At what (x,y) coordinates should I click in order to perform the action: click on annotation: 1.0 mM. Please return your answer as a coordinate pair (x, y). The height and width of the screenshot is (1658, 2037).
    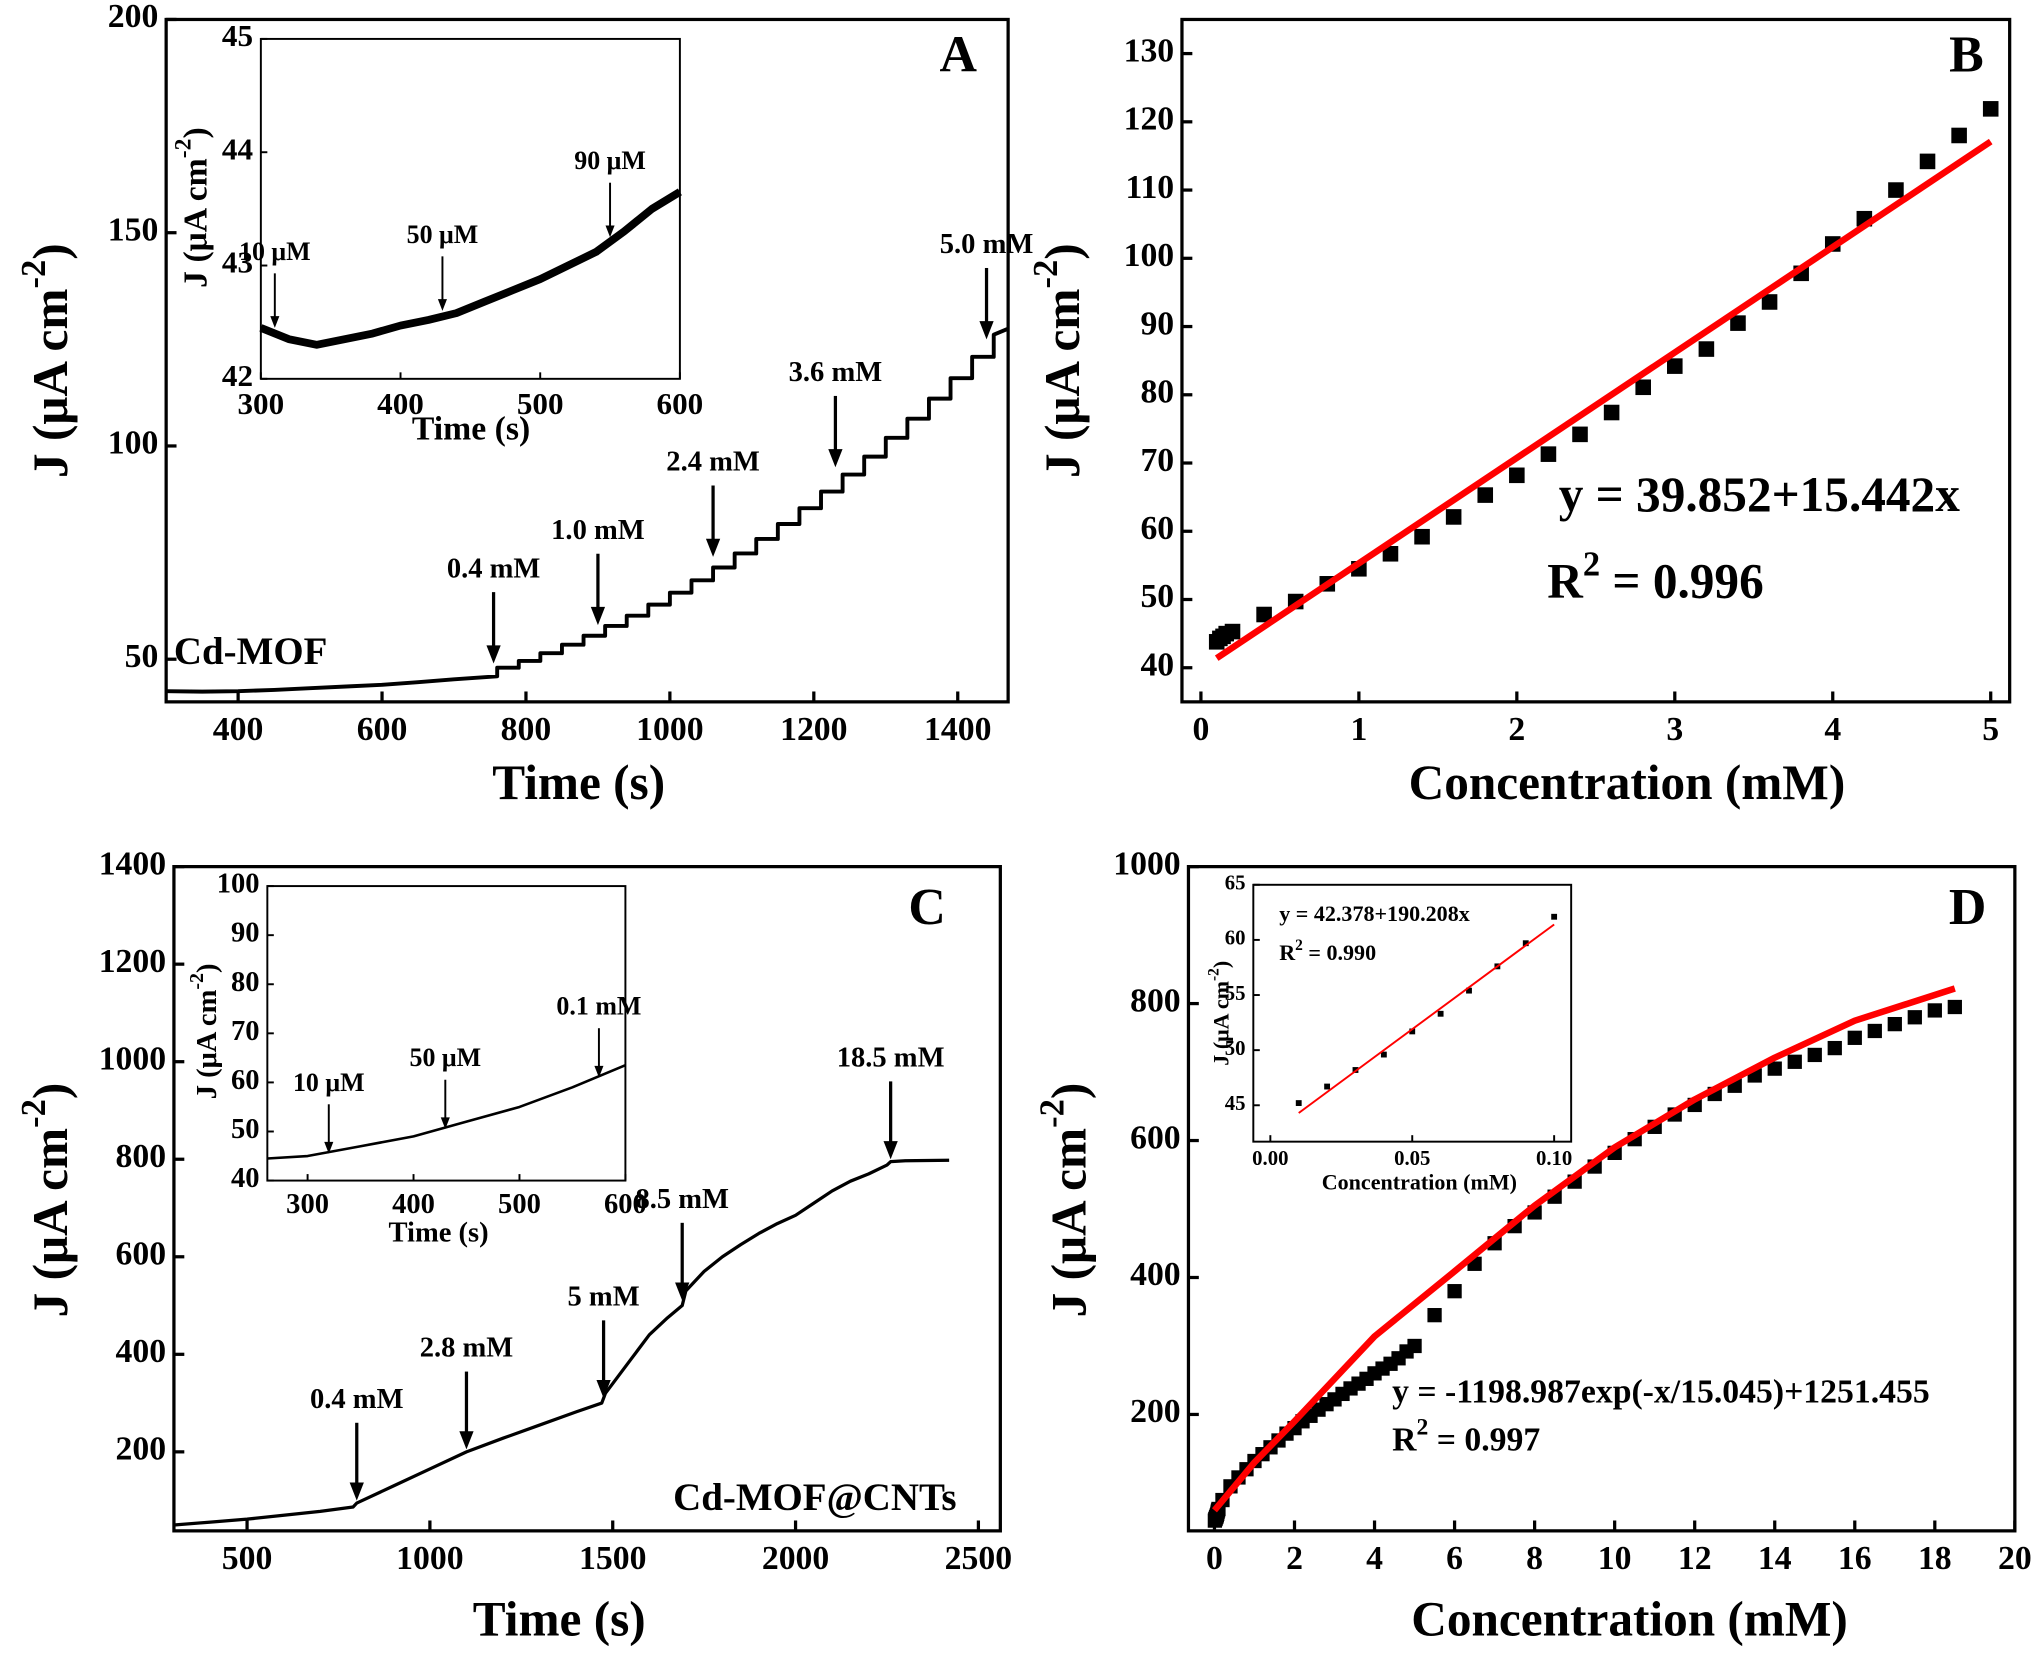
    Looking at the image, I should click on (598, 530).